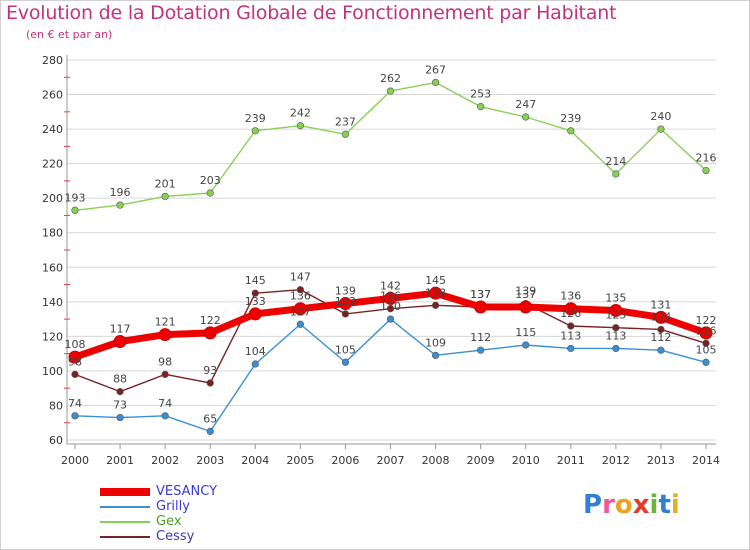  Describe the element at coordinates (52, 336) in the screenshot. I see `y-tick-label: 120` at that location.